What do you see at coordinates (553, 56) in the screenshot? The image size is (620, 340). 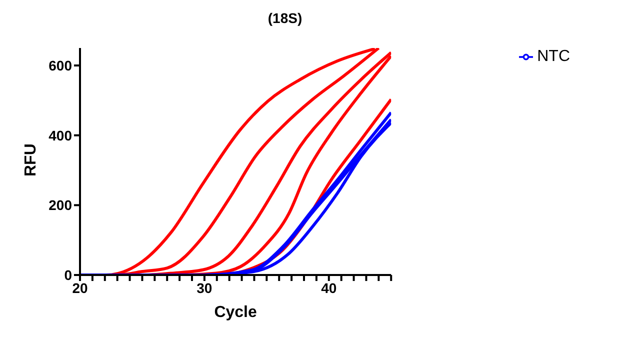 I see `legend-label: NTC` at bounding box center [553, 56].